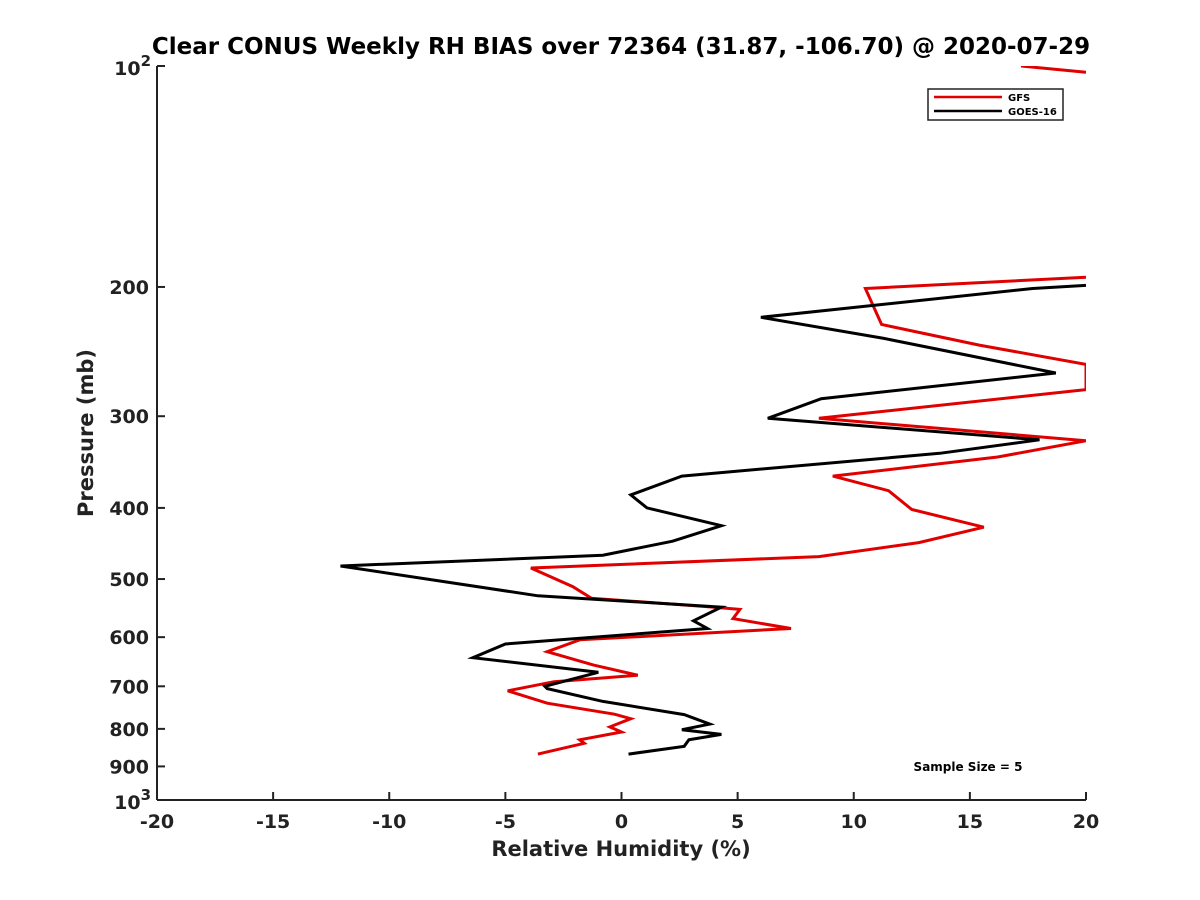 The image size is (1200, 900). I want to click on y-tick-label: 700, so click(129, 687).